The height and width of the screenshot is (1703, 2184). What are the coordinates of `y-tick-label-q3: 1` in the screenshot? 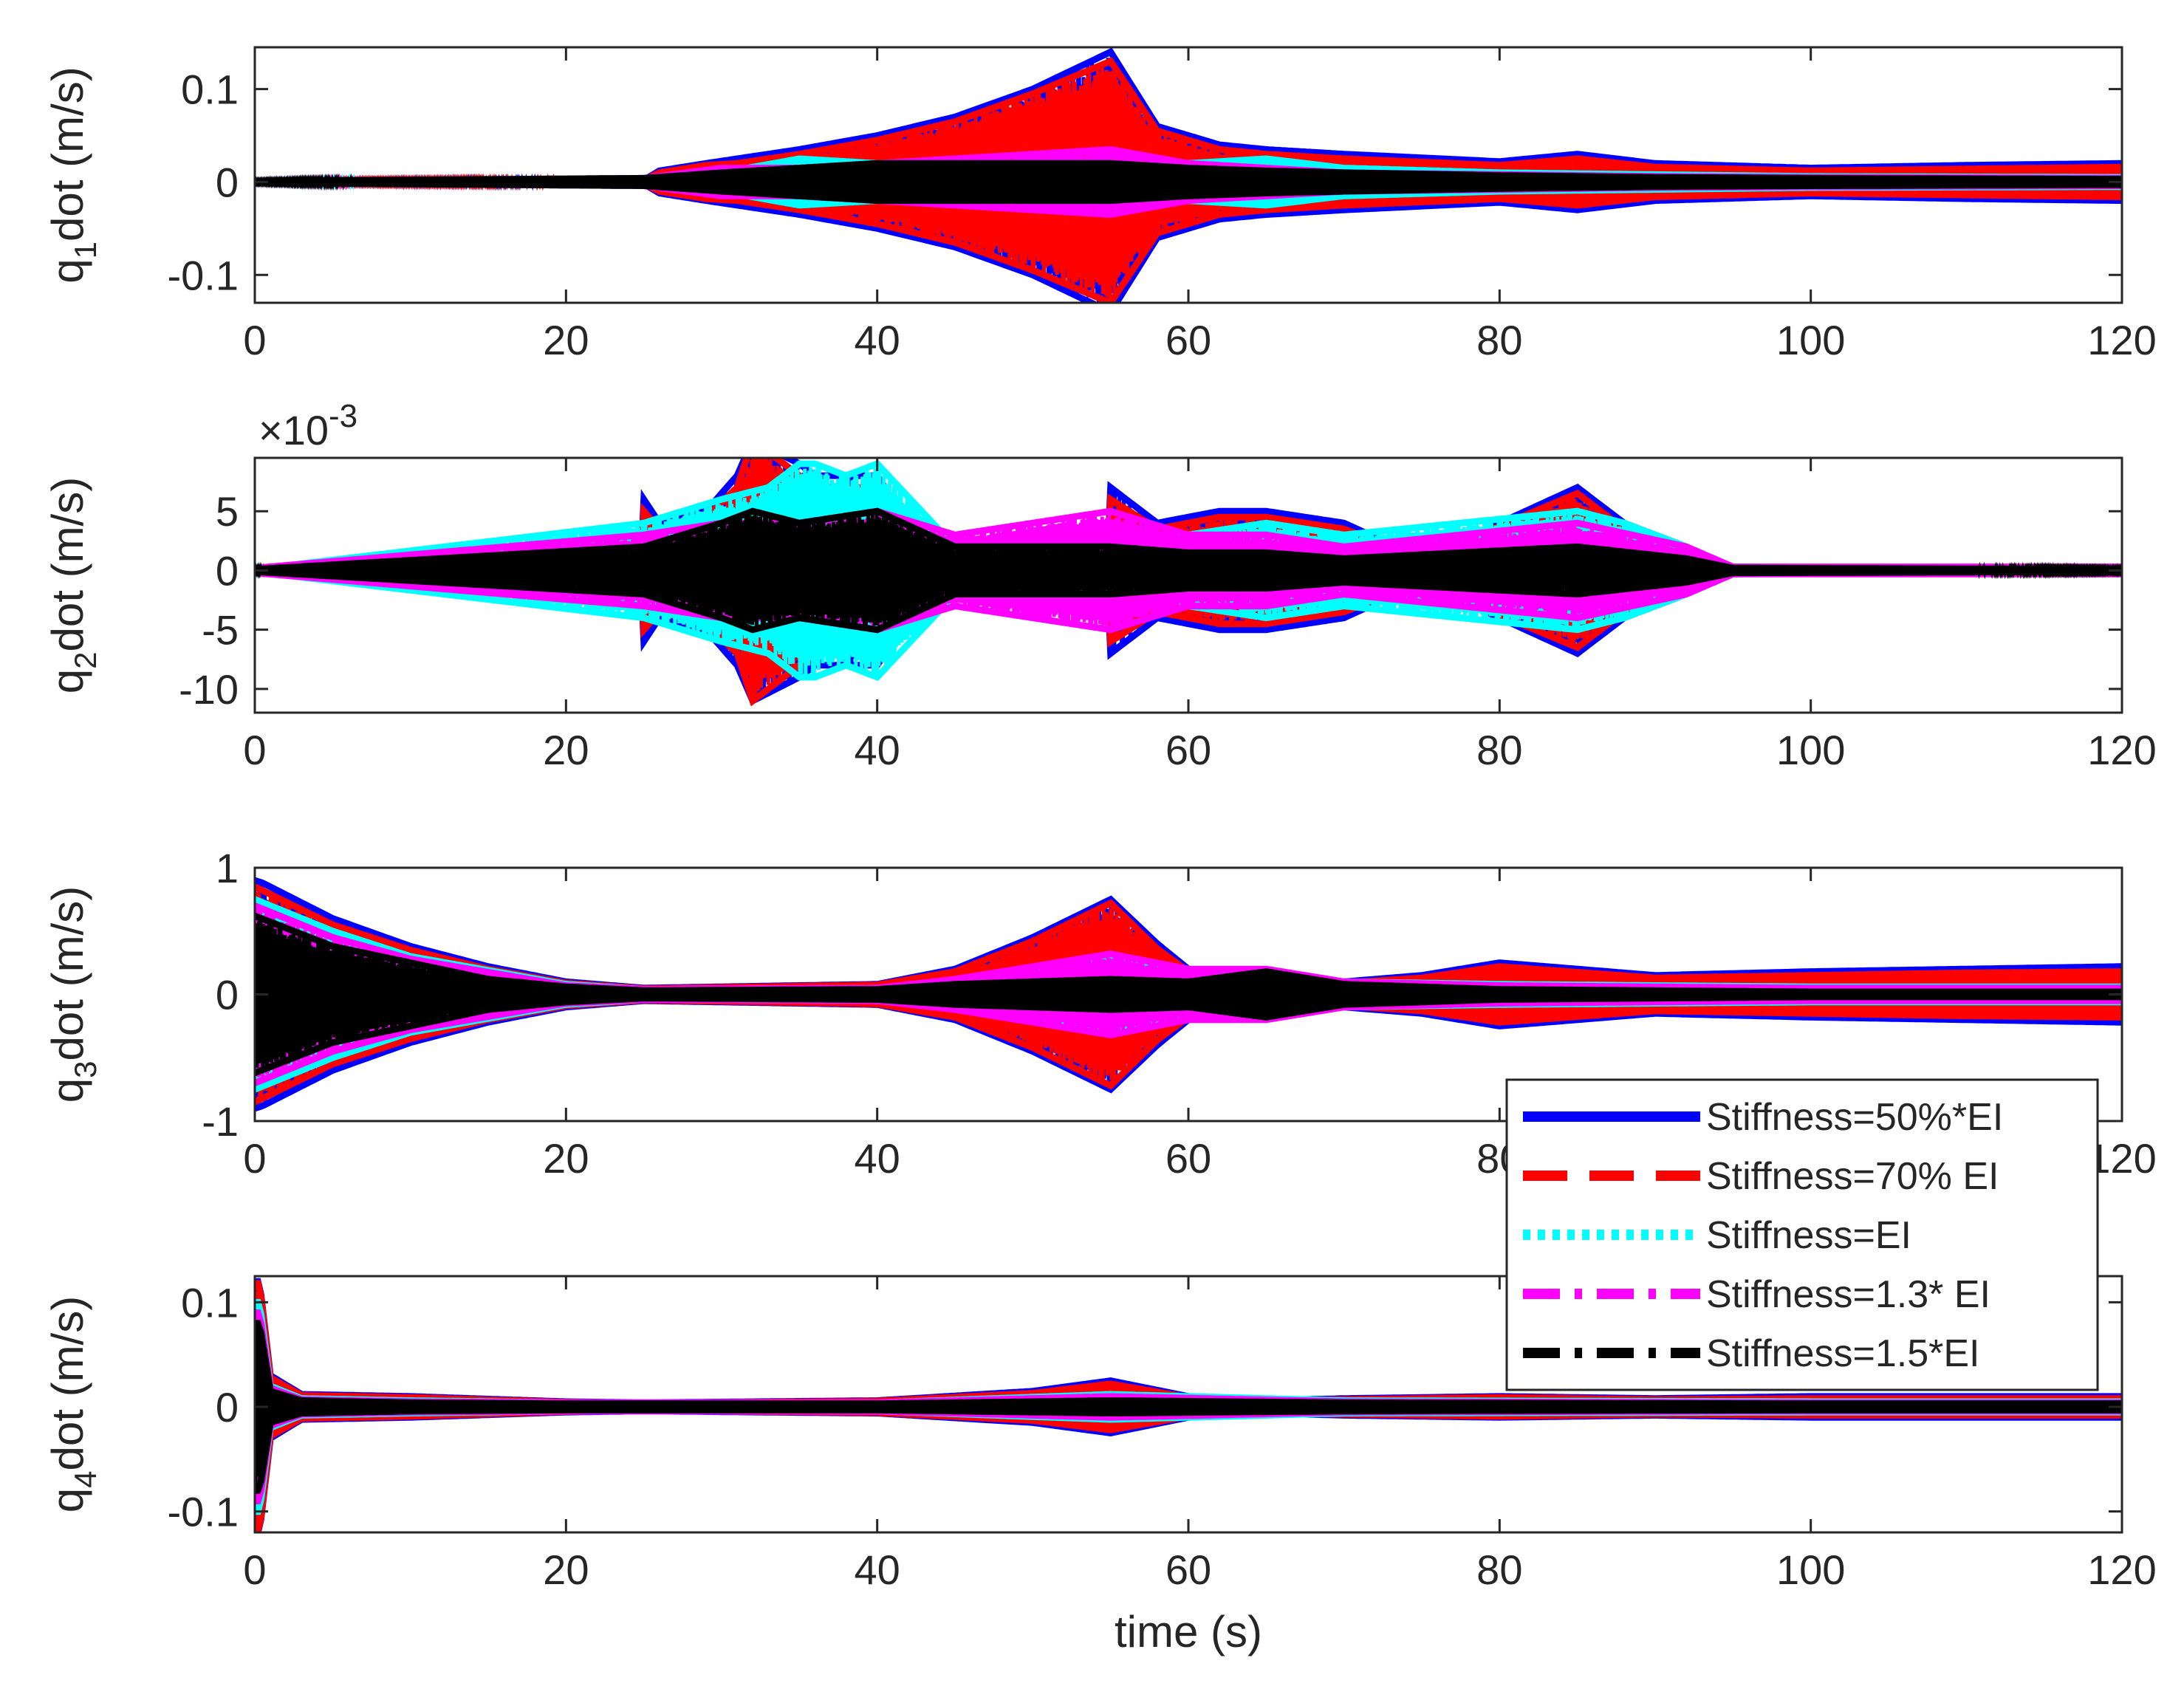 It's located at (228, 868).